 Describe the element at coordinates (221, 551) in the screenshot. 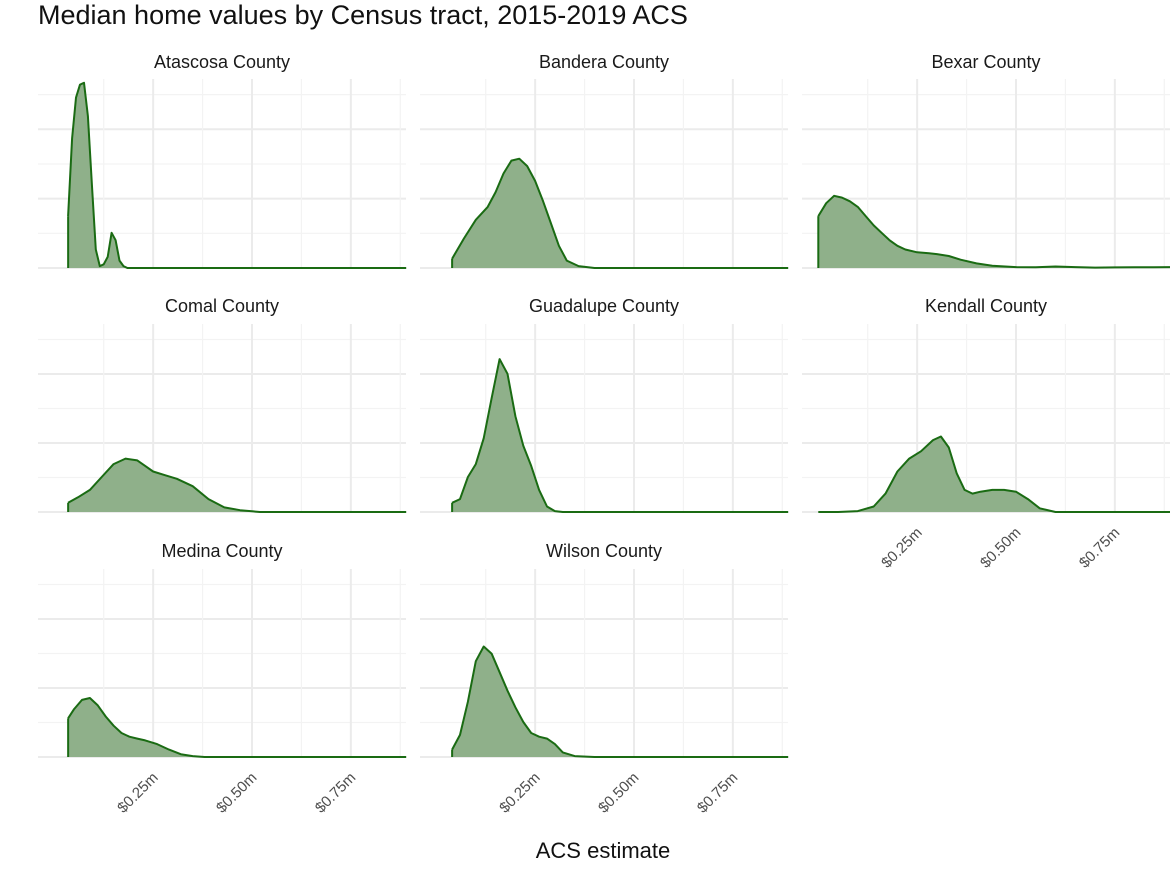

I see `facet-strip-label: Medina County` at that location.